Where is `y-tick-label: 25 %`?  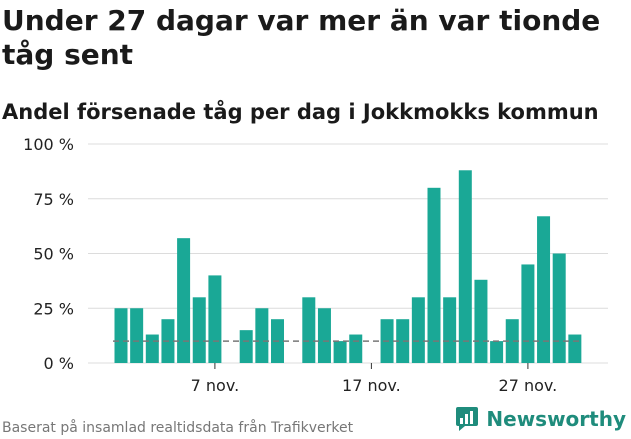
y-tick-label: 25 % is located at coordinates (53, 308).